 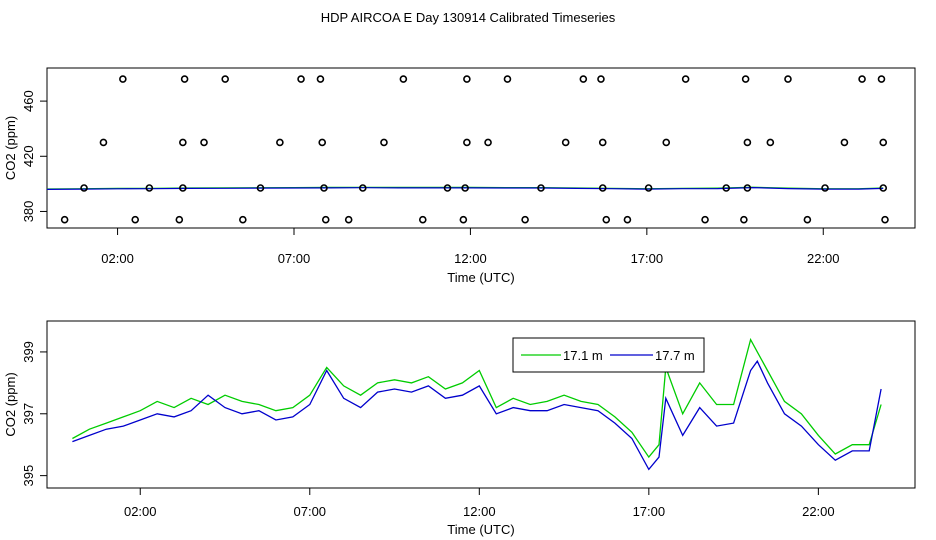 I want to click on legend-label: 17.7 m, so click(x=675, y=355).